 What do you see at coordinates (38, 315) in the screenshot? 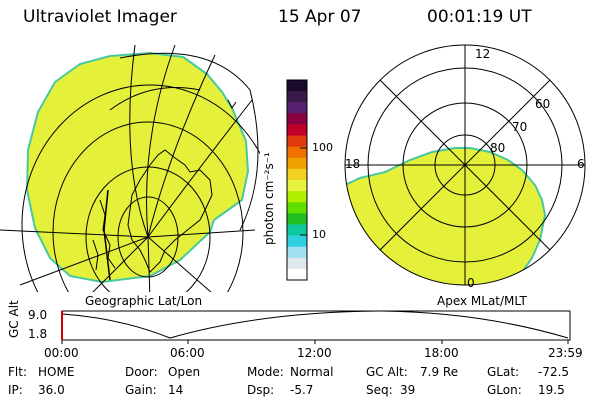
I see `altitude-tick-max: 9.0` at bounding box center [38, 315].